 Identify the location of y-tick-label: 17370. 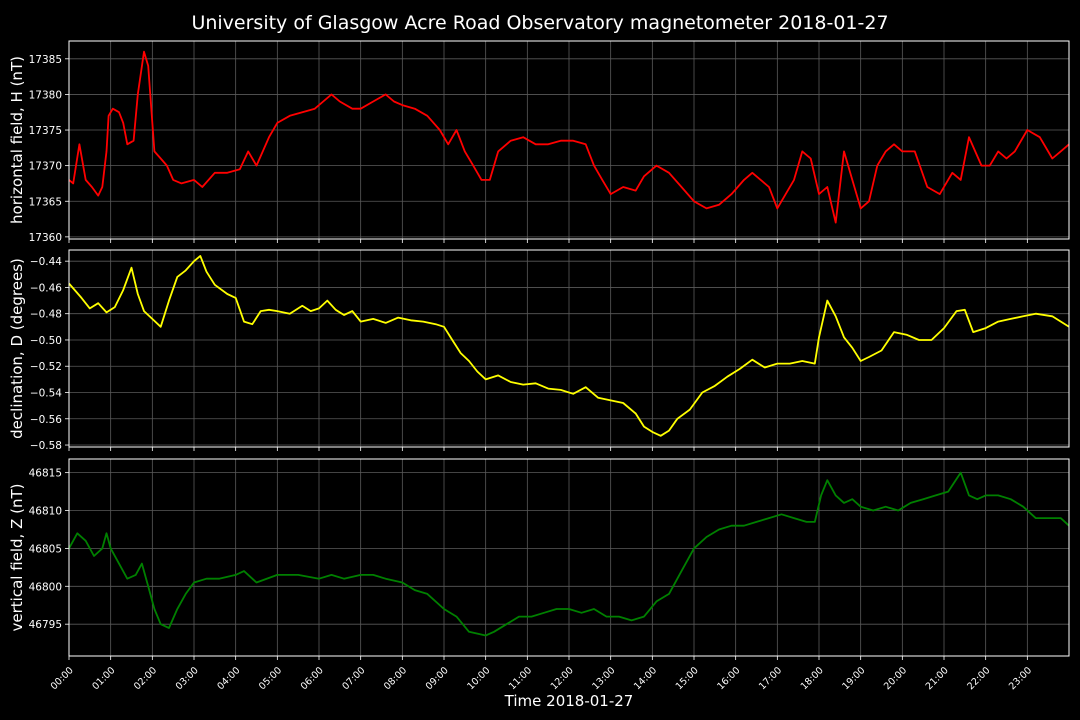
(45, 167).